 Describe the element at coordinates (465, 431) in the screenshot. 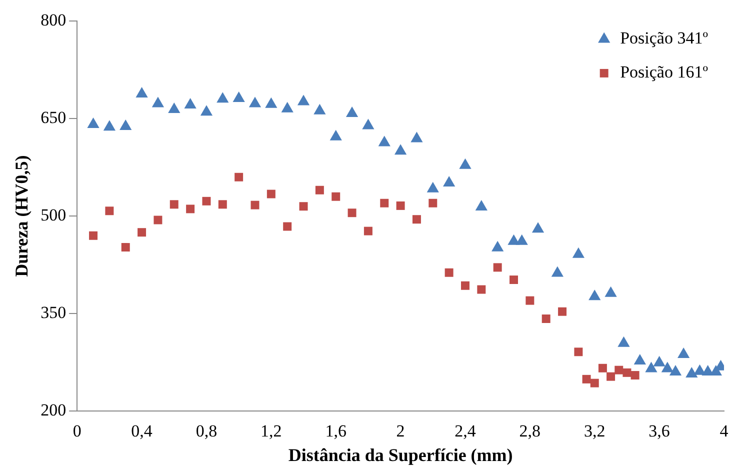

I see `x-tick-label: 2,4` at that location.